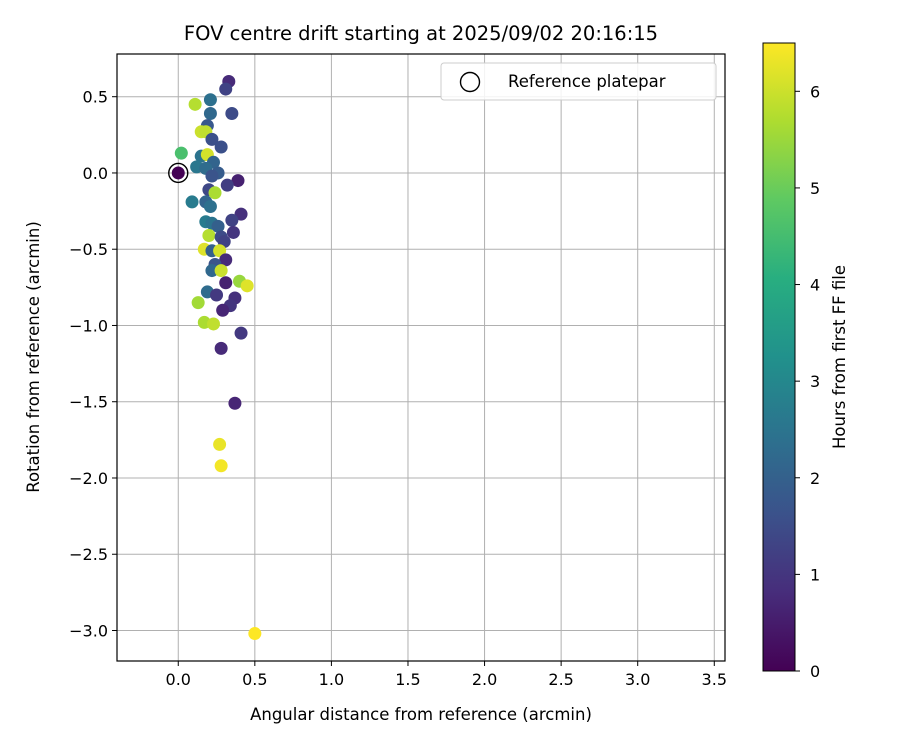  What do you see at coordinates (807, 381) in the screenshot?
I see `colorbar-ticks: 0 1 2 3 4 5 6` at bounding box center [807, 381].